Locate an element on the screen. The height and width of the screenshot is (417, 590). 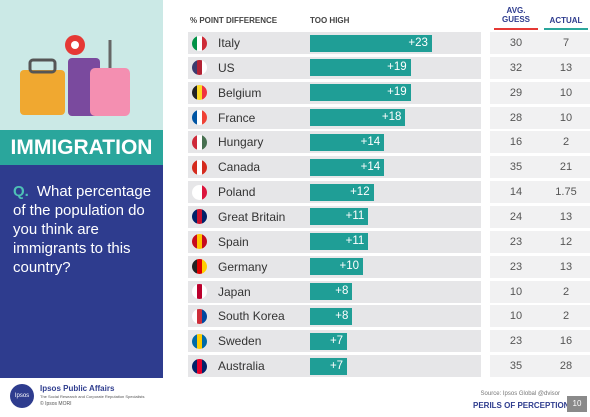
category-label: Germany is located at coordinates (243, 266).